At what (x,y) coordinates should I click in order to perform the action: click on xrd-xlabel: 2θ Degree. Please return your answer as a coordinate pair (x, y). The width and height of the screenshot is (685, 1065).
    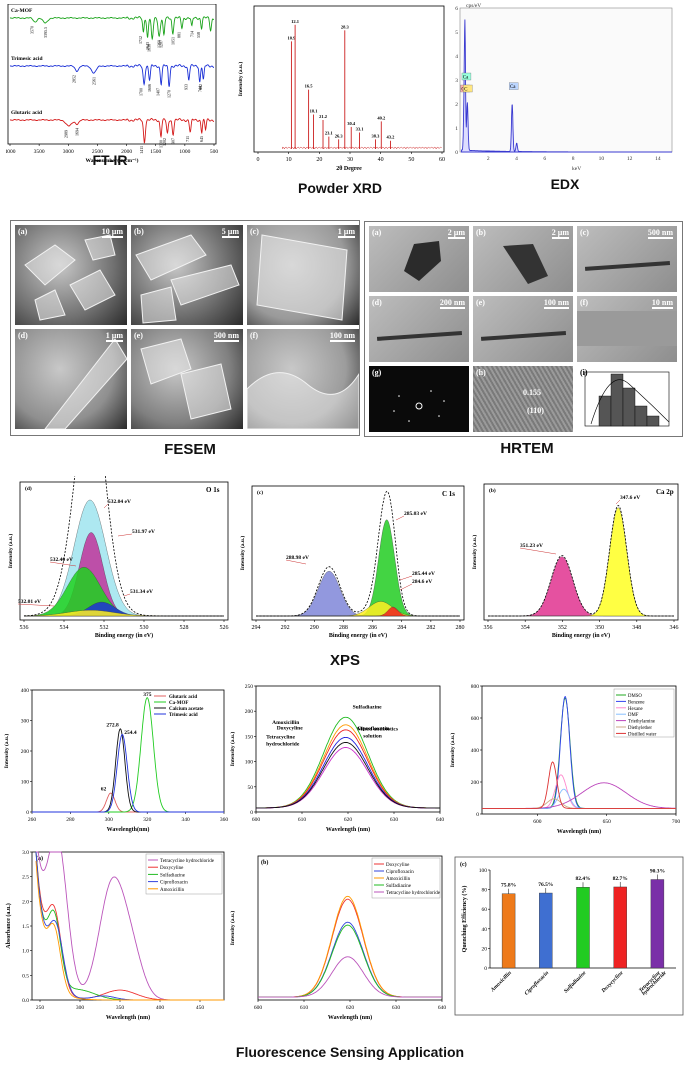
    Looking at the image, I should click on (349, 169).